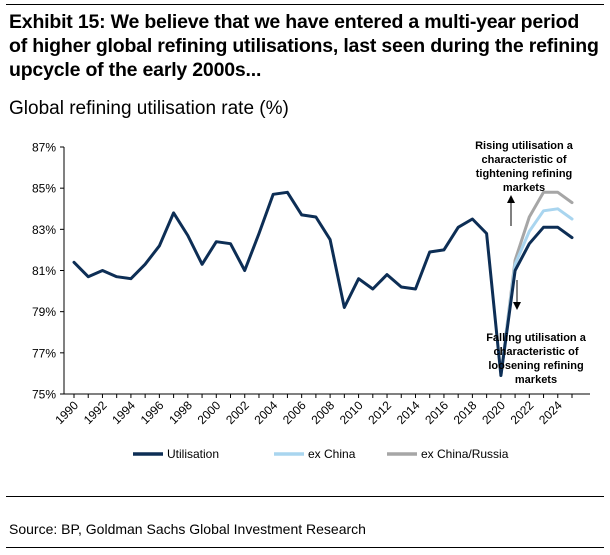 Image resolution: width=610 pixels, height=555 pixels. What do you see at coordinates (465, 412) in the screenshot?
I see `x-tick-label: 2018` at bounding box center [465, 412].